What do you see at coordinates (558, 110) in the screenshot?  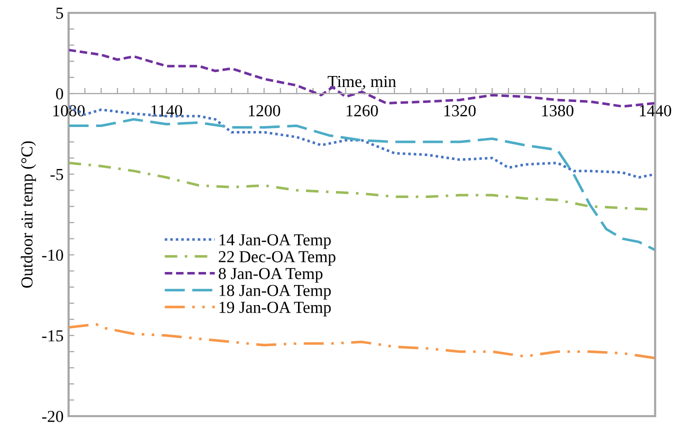 I see `x-tick-label: 1380` at bounding box center [558, 110].